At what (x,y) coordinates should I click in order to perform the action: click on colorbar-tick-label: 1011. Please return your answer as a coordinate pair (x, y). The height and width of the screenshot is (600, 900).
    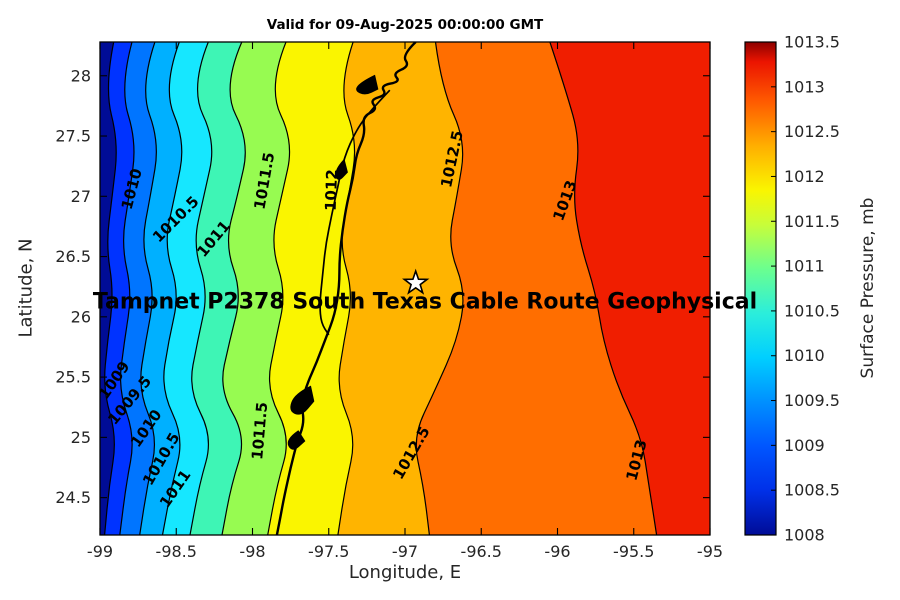
    Looking at the image, I should click on (804, 266).